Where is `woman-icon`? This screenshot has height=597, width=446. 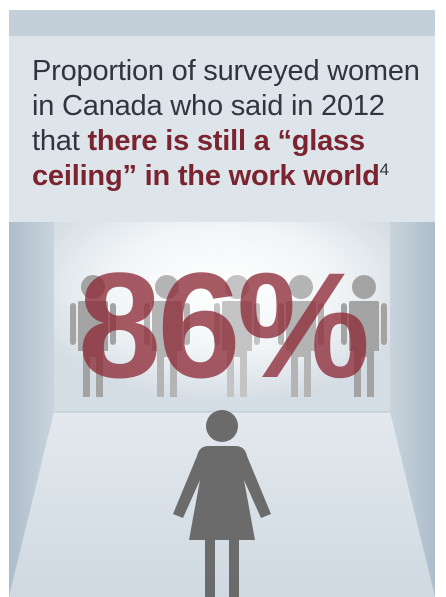 woman-icon is located at coordinates (222, 503).